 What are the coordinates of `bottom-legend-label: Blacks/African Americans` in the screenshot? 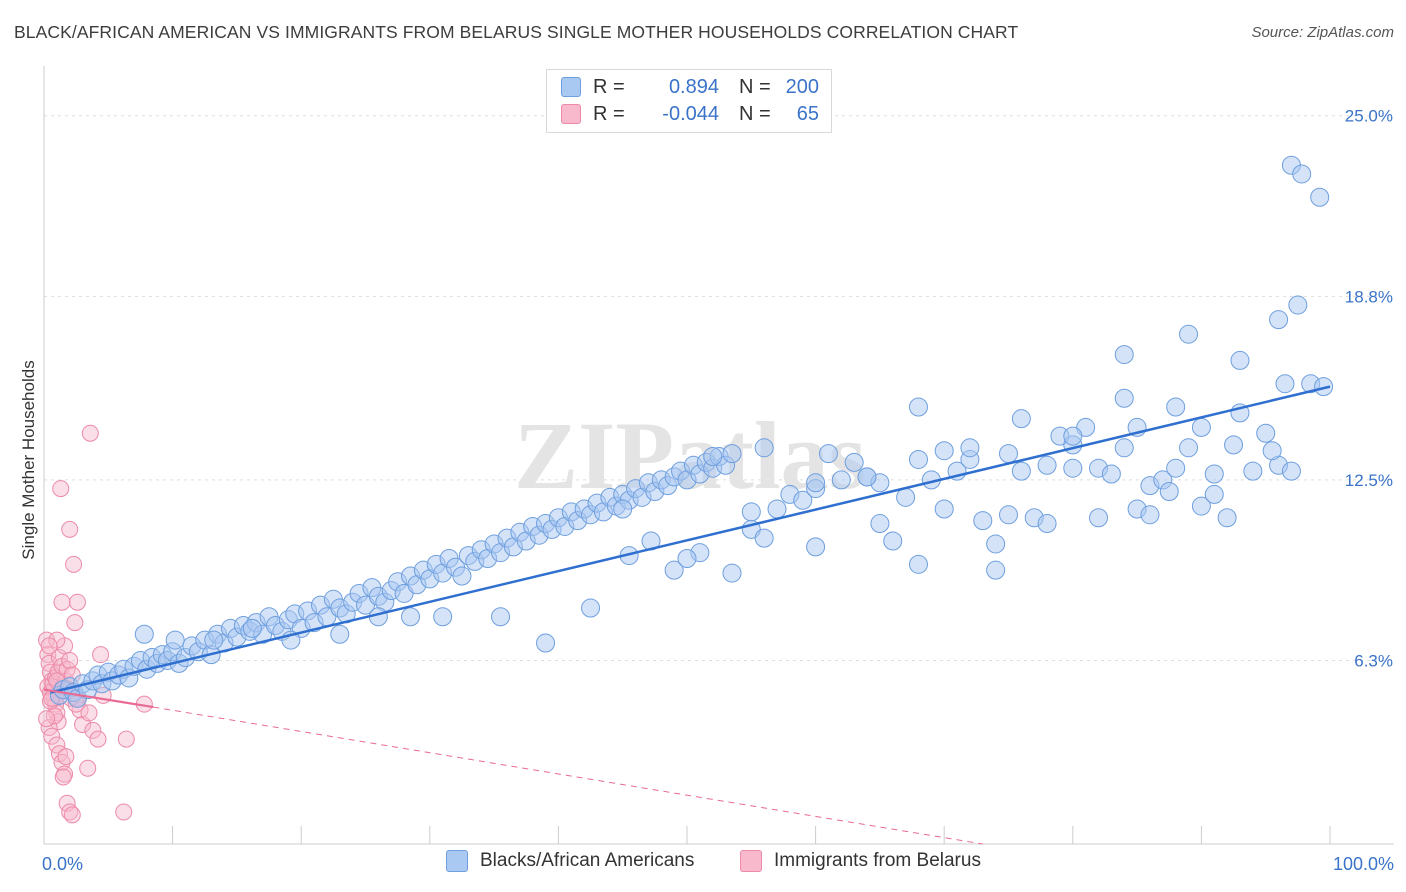 It's located at (587, 860).